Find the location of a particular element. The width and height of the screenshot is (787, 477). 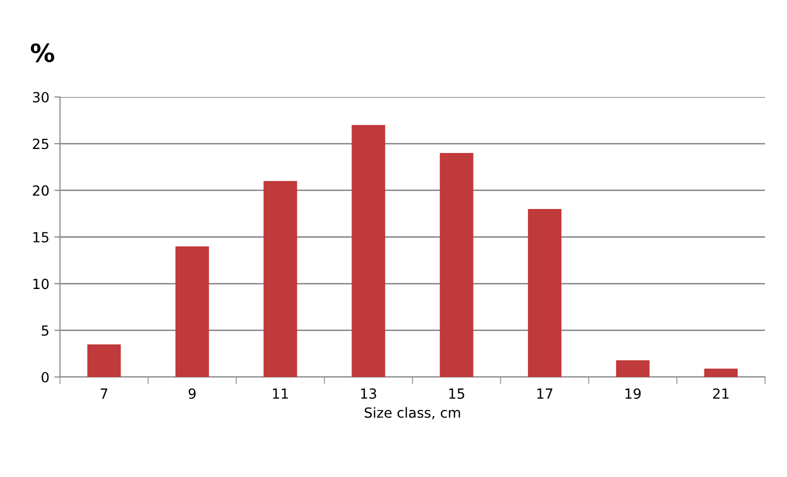

y-tick-label: 20 is located at coordinates (40, 190).